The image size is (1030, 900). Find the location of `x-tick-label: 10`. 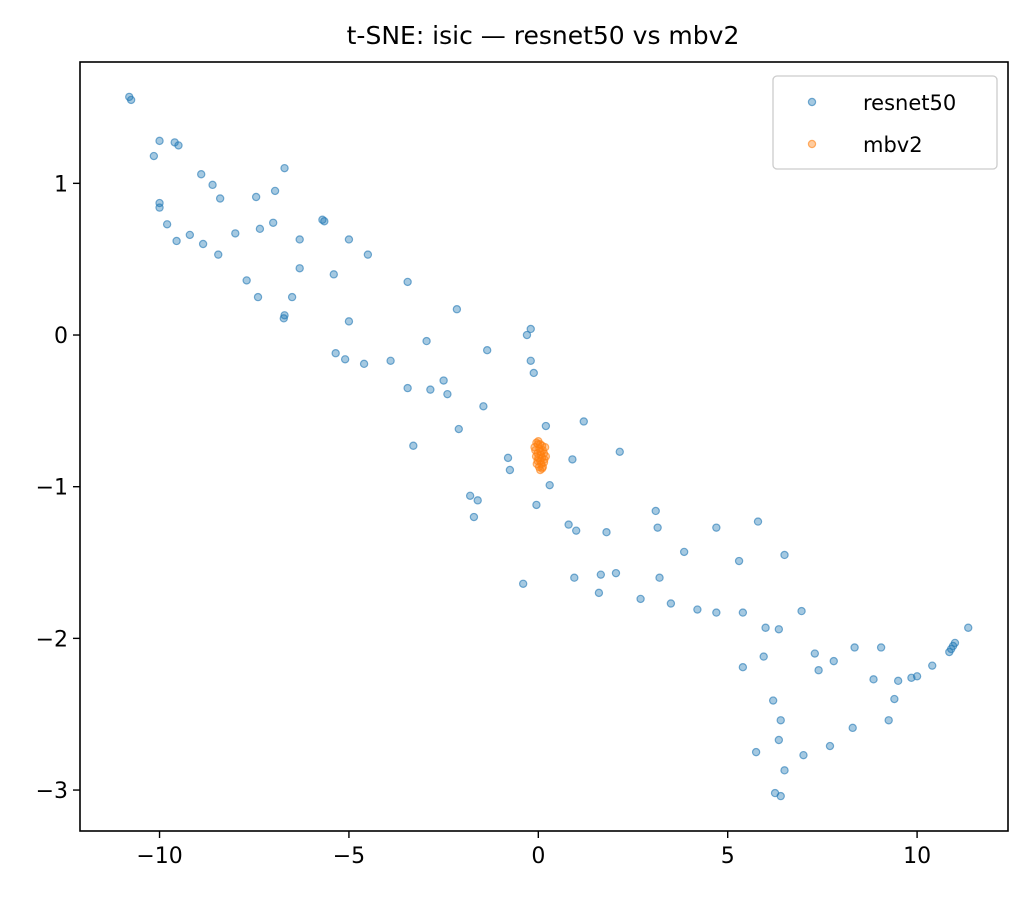

x-tick-label: 10 is located at coordinates (917, 856).